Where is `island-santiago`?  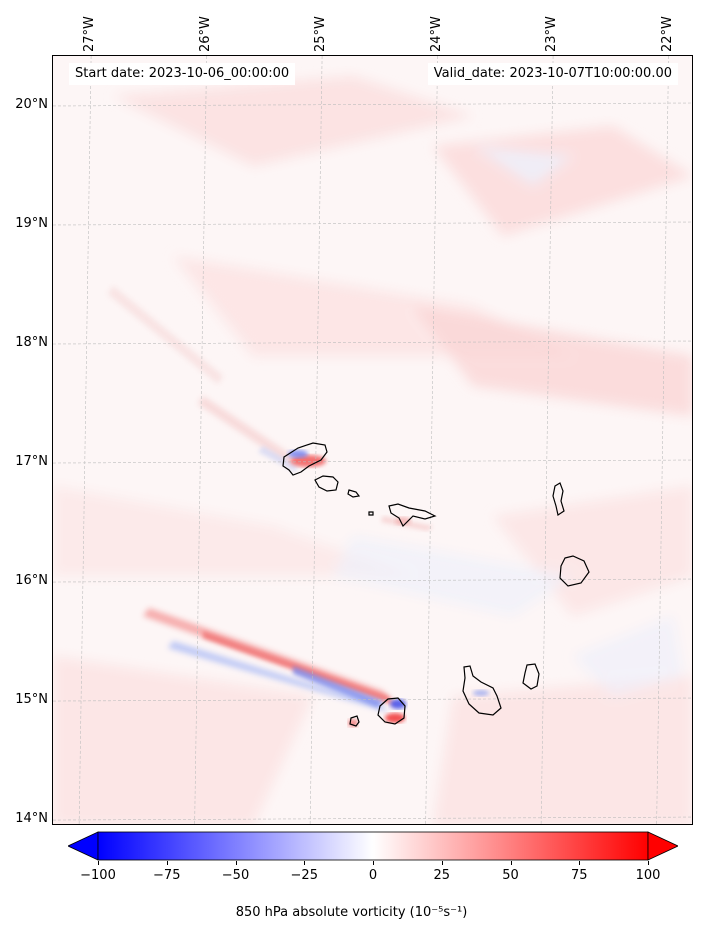 island-santiago is located at coordinates (482, 690).